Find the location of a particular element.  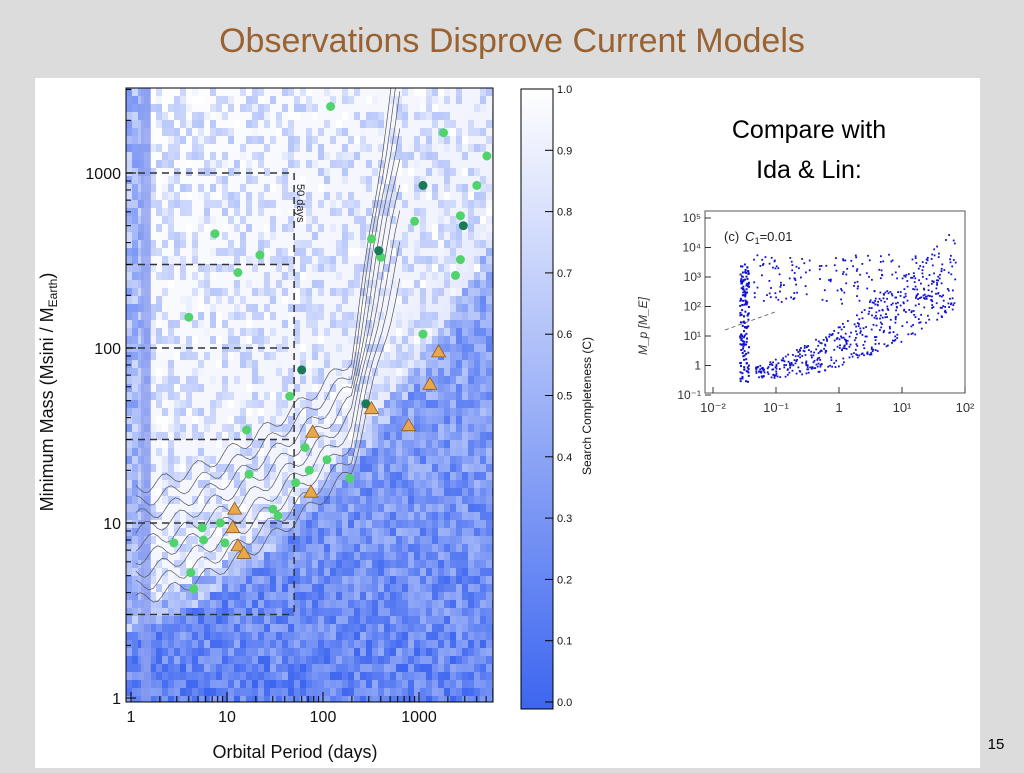

dashed-box is located at coordinates (210, 394).